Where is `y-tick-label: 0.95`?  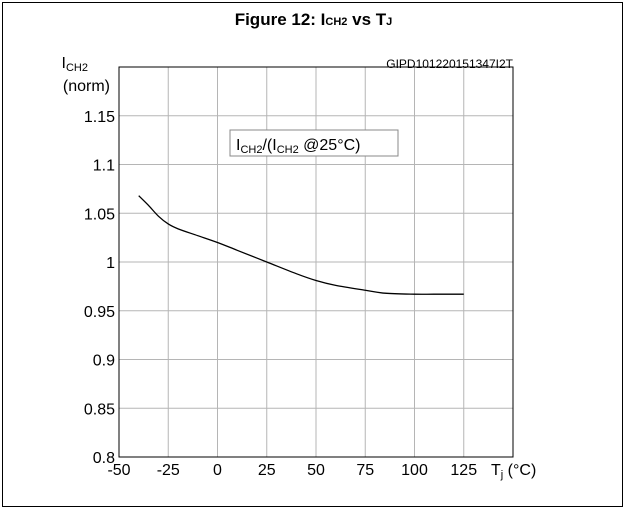 y-tick-label: 0.95 is located at coordinates (99, 312).